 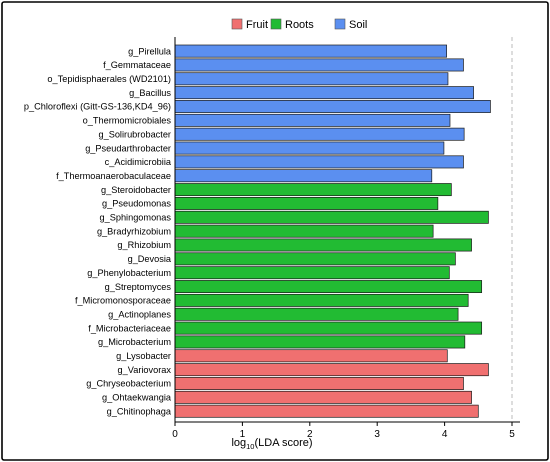 What do you see at coordinates (311, 79) in the screenshot?
I see `bar-o-tepidisphaerales-wd2101-` at bounding box center [311, 79].